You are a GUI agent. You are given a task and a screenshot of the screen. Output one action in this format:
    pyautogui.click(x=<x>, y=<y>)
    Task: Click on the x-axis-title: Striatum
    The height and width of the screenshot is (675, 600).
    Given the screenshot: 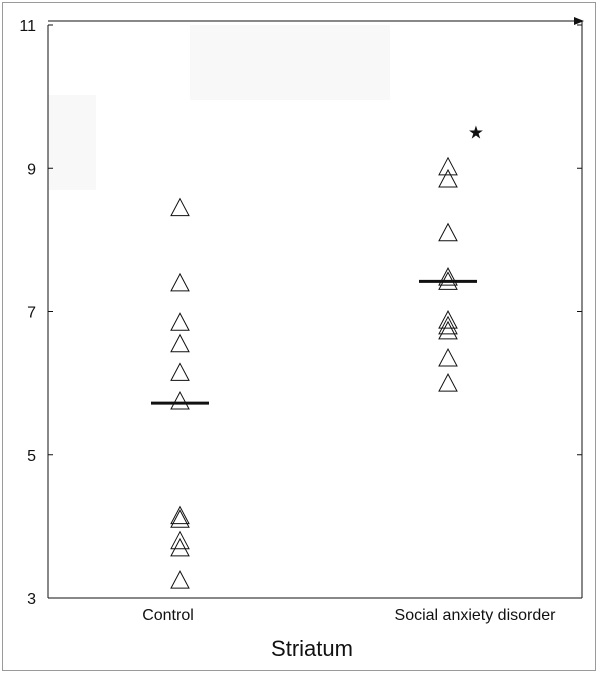 What is the action you would take?
    pyautogui.click(x=312, y=648)
    